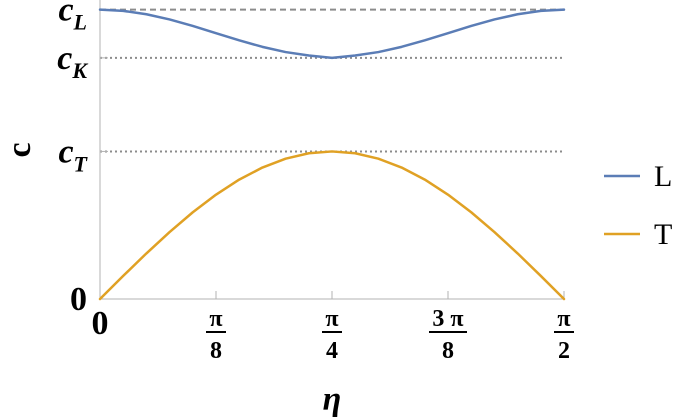 This screenshot has width=692, height=420. What do you see at coordinates (331, 319) in the screenshot?
I see `x-tick-numerator-2: π` at bounding box center [331, 319].